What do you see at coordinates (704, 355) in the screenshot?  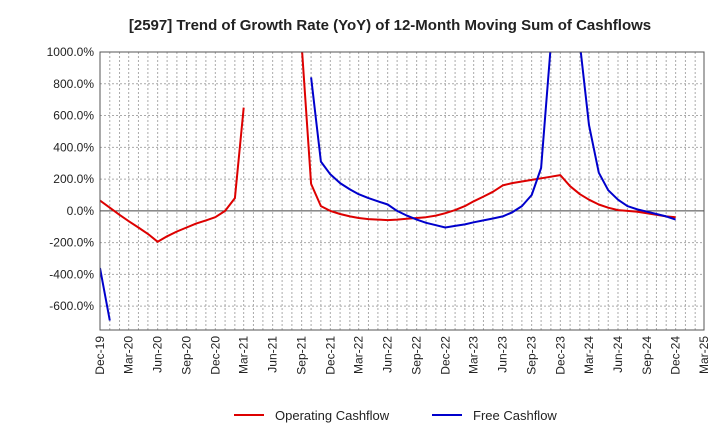 I see `x-tick-label: Mar-25` at bounding box center [704, 355].